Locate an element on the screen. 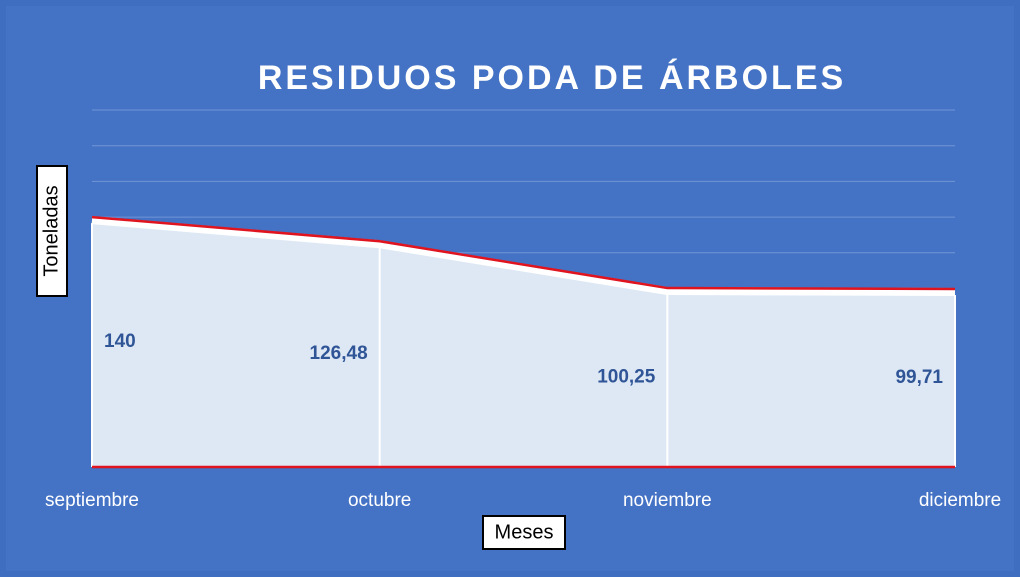 This screenshot has height=577, width=1020. y-axis-title-box is located at coordinates (52, 231).